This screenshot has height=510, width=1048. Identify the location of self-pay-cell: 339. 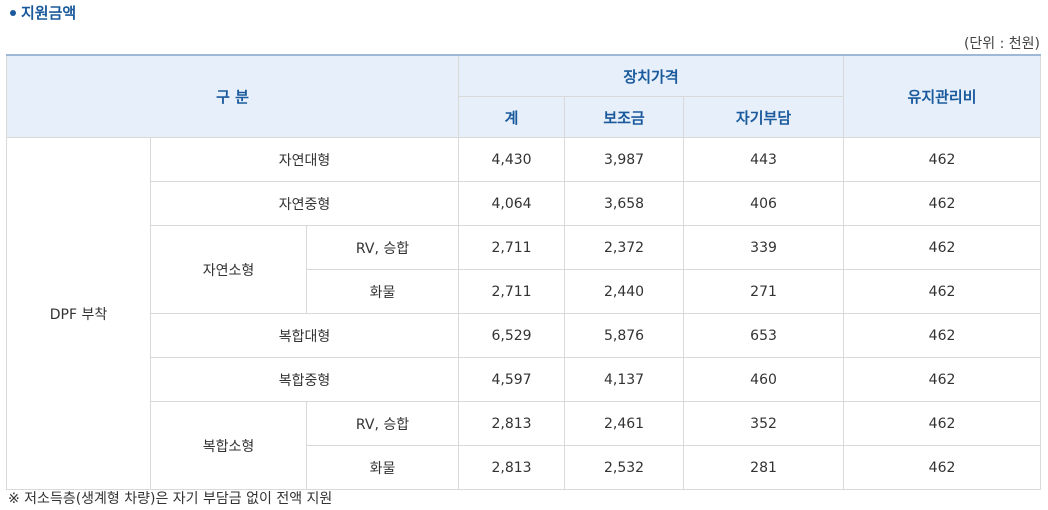
(764, 247).